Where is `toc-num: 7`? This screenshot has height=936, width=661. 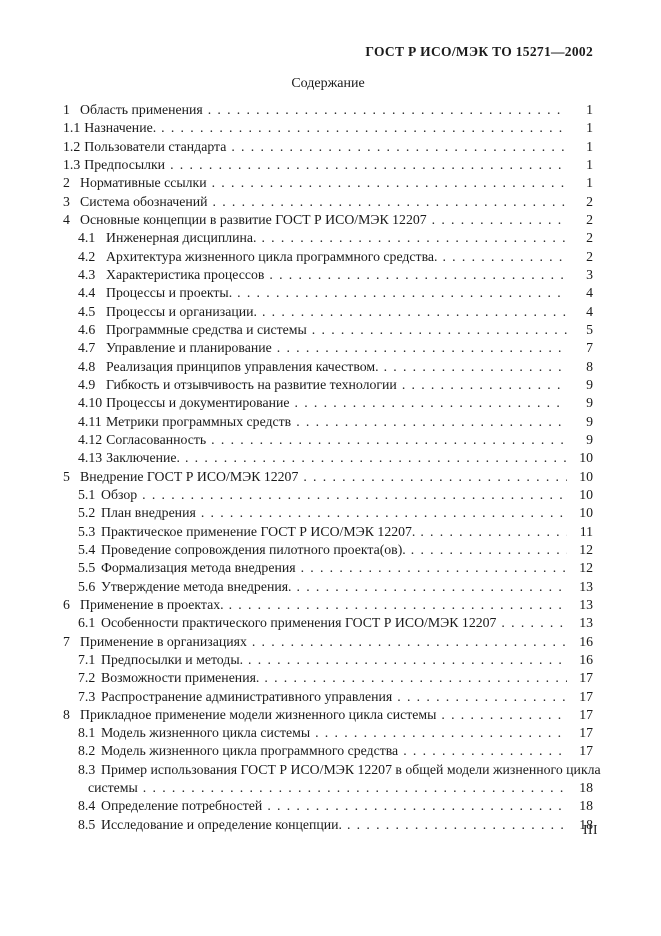
toc-num: 7 is located at coordinates (66, 641).